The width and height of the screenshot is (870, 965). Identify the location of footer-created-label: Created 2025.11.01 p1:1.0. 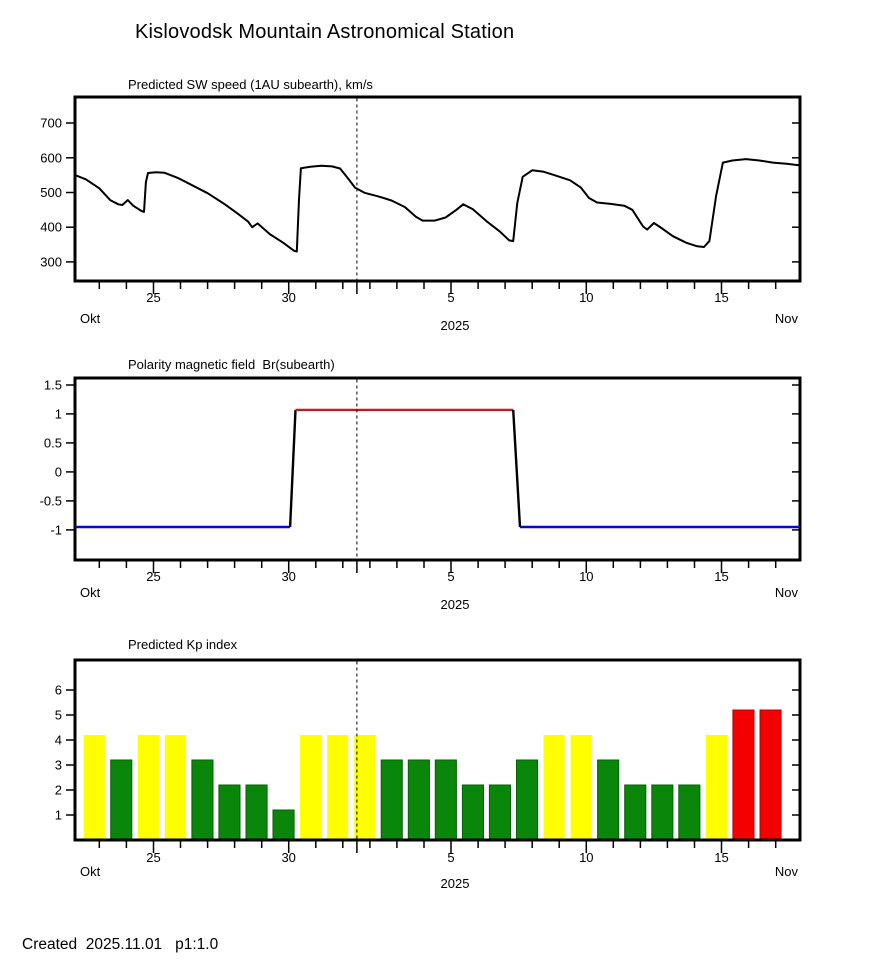
(120, 944).